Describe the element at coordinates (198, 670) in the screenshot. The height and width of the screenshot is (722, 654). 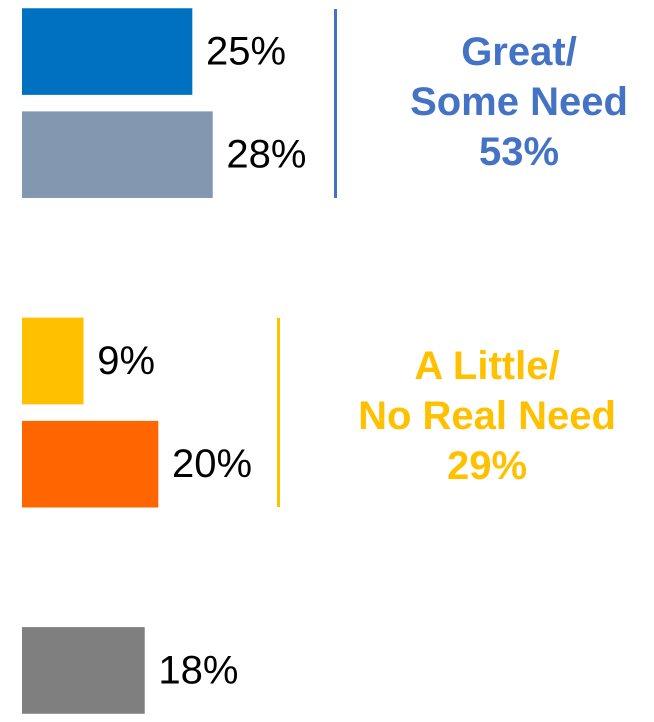
I see `data-label: 18%` at that location.